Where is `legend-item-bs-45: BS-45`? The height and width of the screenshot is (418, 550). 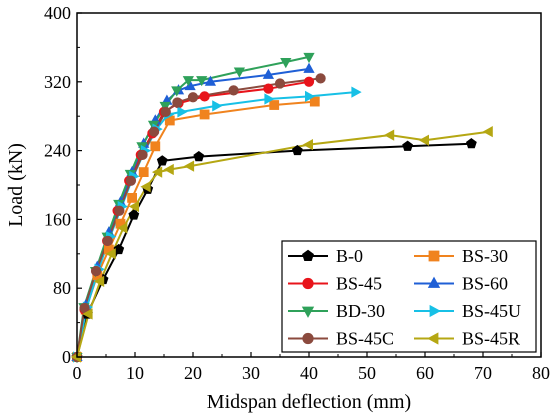
legend-item-bs-45: BS-45 is located at coordinates (335, 284).